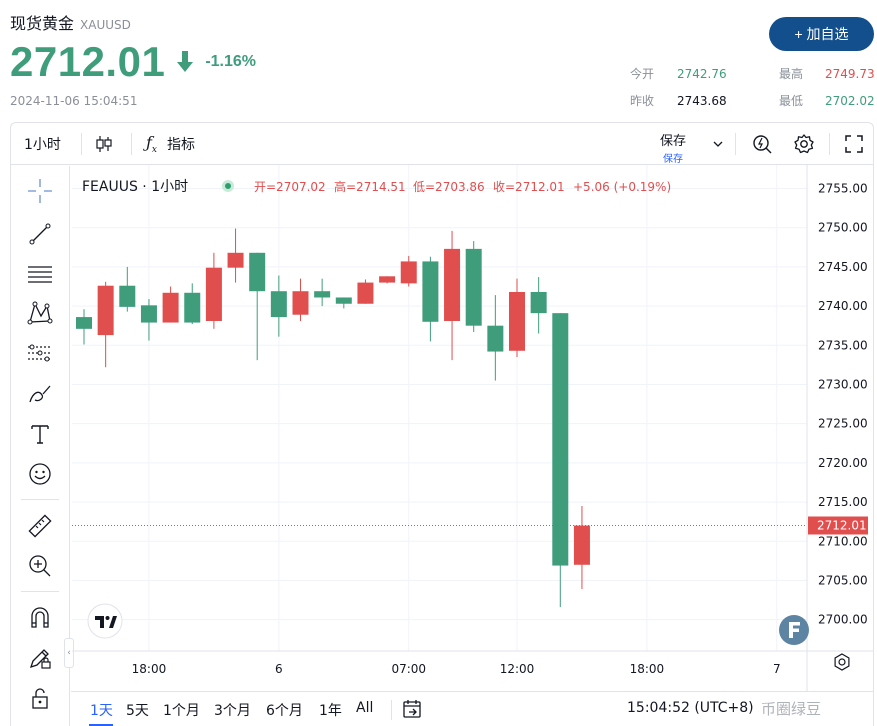 This screenshot has height=726, width=877. I want to click on price-row: 2712.01 -1.16%, so click(133, 62).